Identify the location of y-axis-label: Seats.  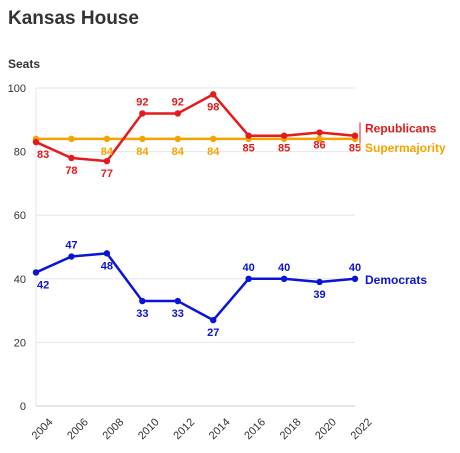
(24, 64).